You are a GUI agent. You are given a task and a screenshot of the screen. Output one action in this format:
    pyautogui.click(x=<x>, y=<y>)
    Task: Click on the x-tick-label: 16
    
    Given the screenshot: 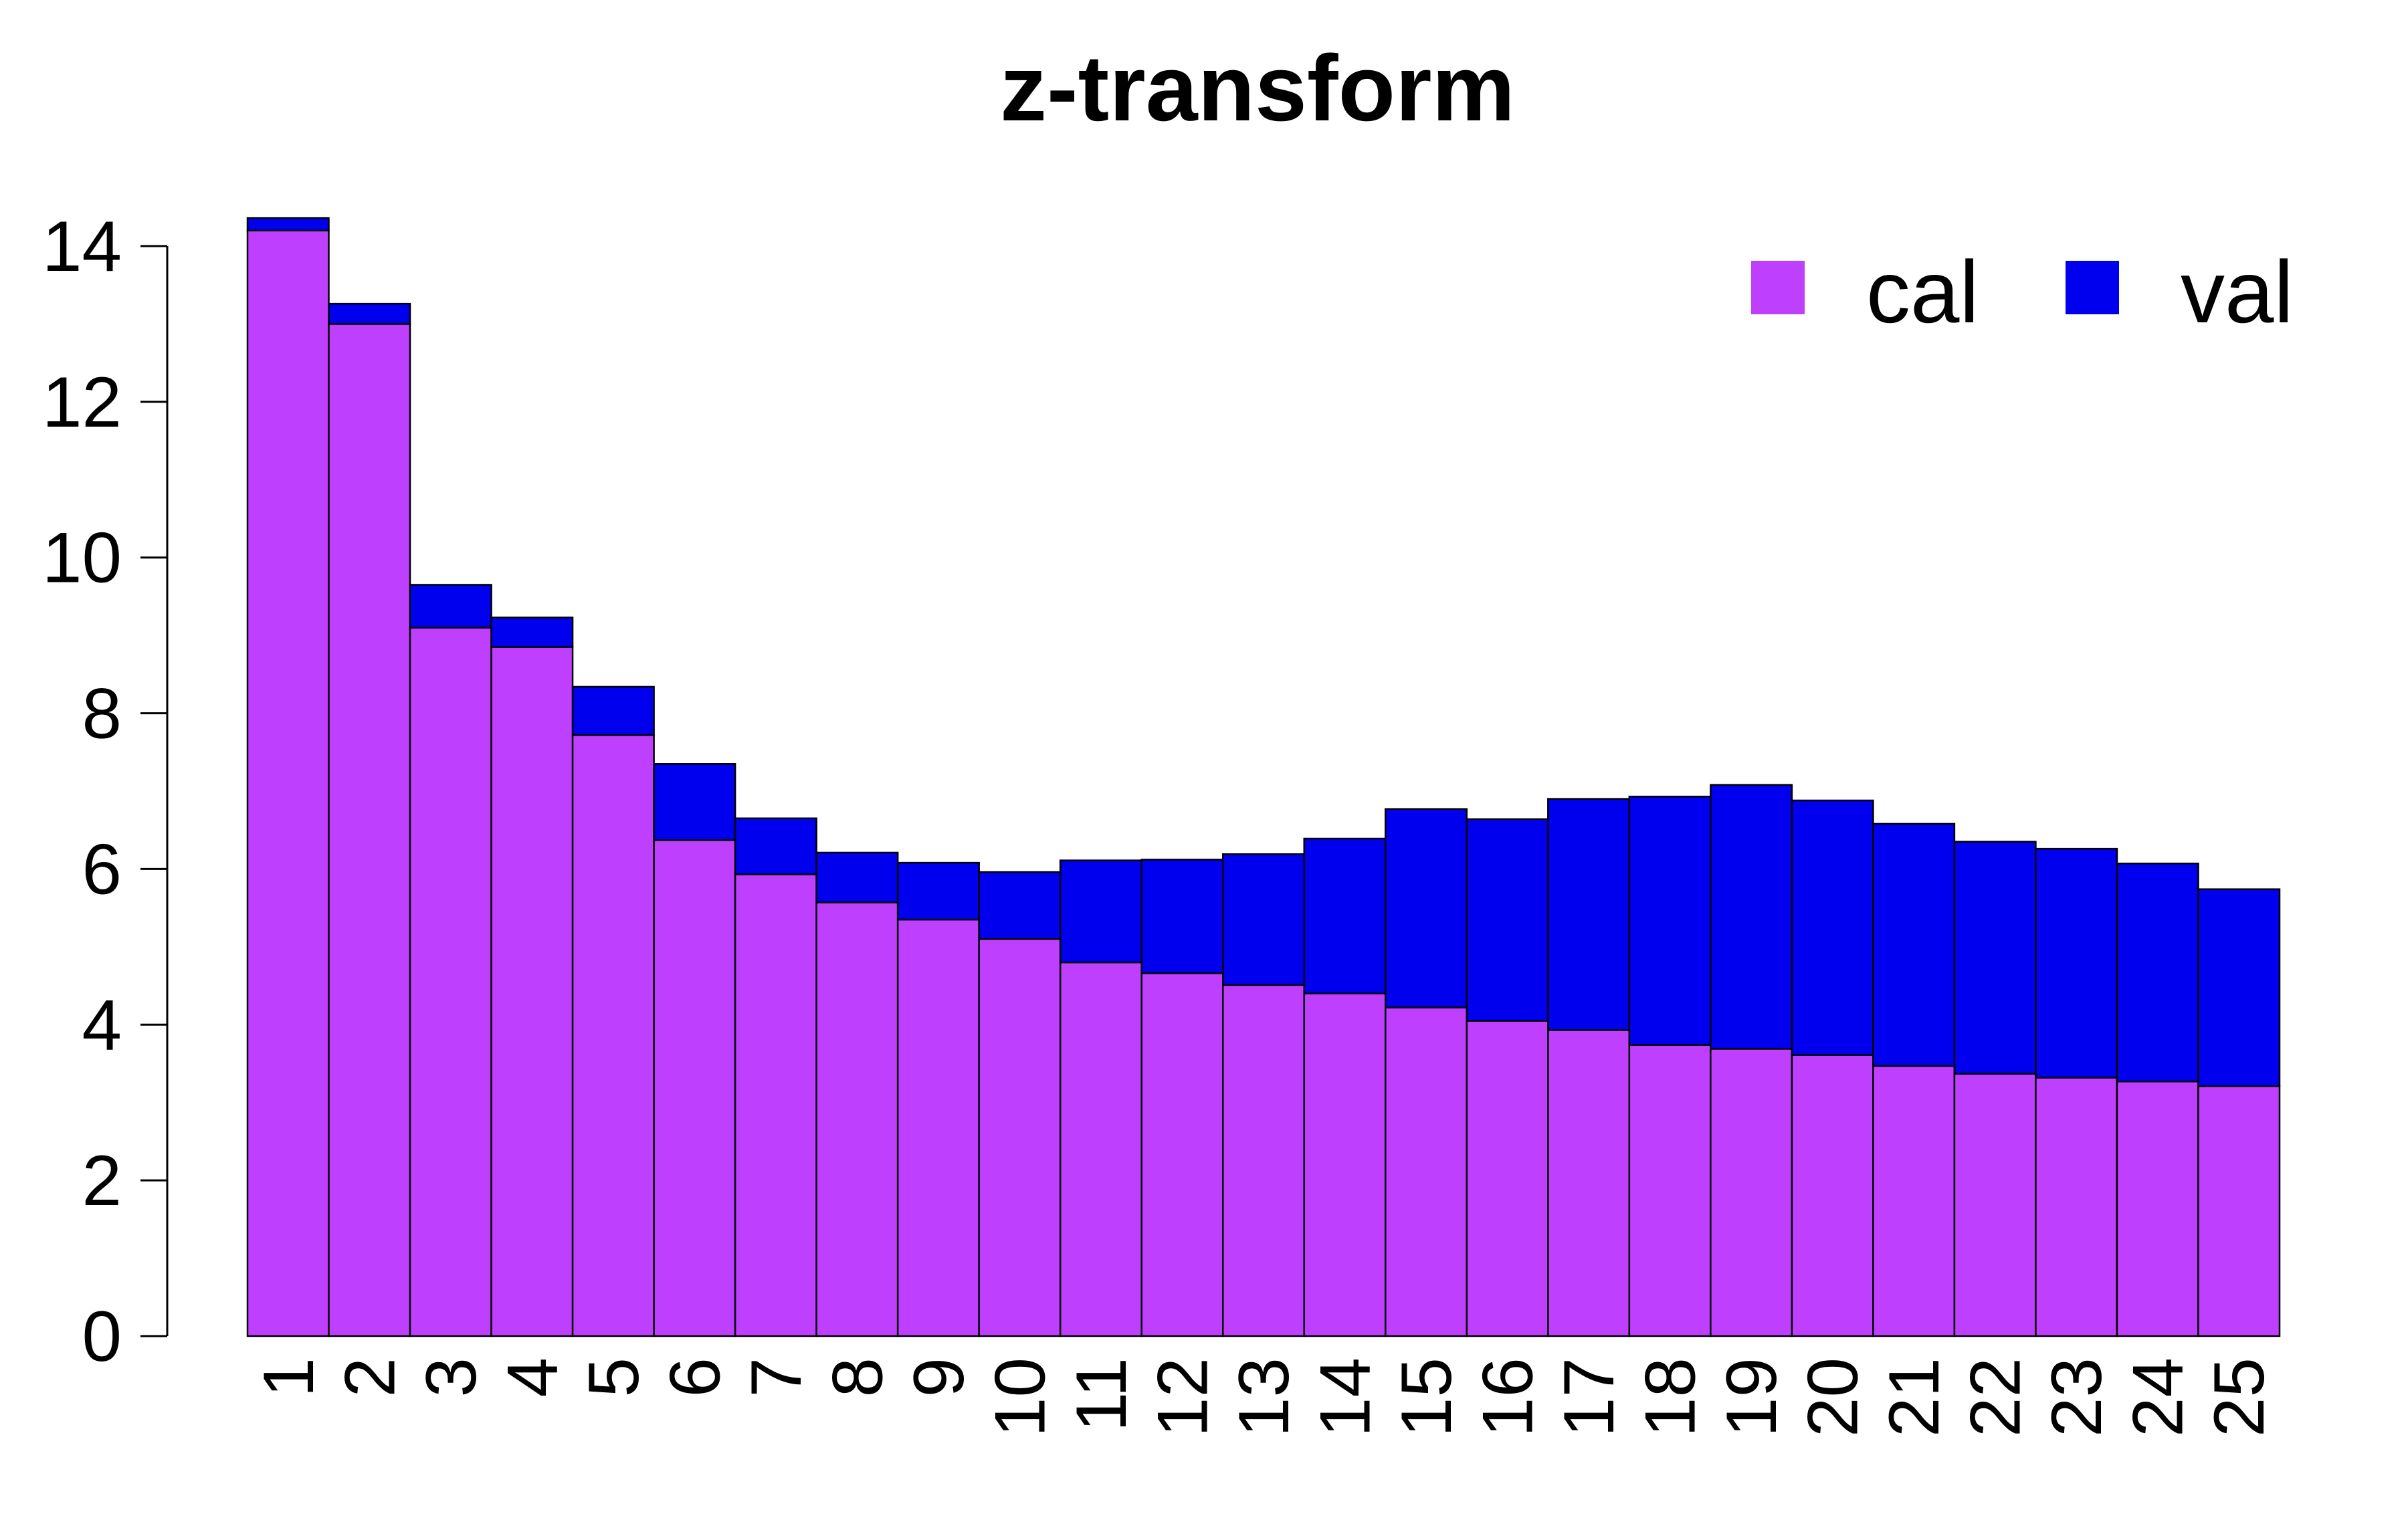 What is the action you would take?
    pyautogui.click(x=1508, y=1397)
    